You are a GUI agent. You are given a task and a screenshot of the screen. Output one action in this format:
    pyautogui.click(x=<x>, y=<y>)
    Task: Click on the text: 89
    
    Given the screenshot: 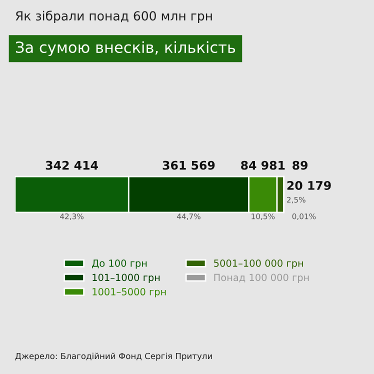 What is the action you would take?
    pyautogui.click(x=300, y=165)
    